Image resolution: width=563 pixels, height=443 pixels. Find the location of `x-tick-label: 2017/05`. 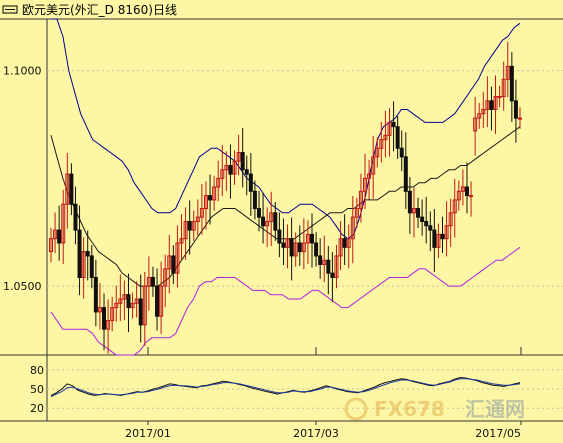

x-tick-label: 2017/05 is located at coordinates (498, 433).